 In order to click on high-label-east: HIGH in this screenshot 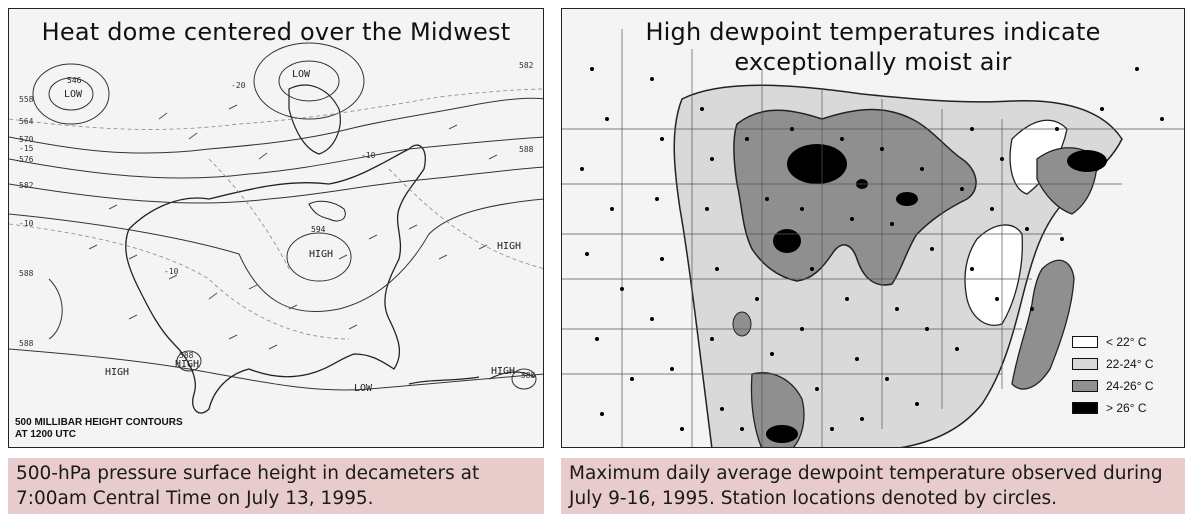, I will do `click(509, 246)`.